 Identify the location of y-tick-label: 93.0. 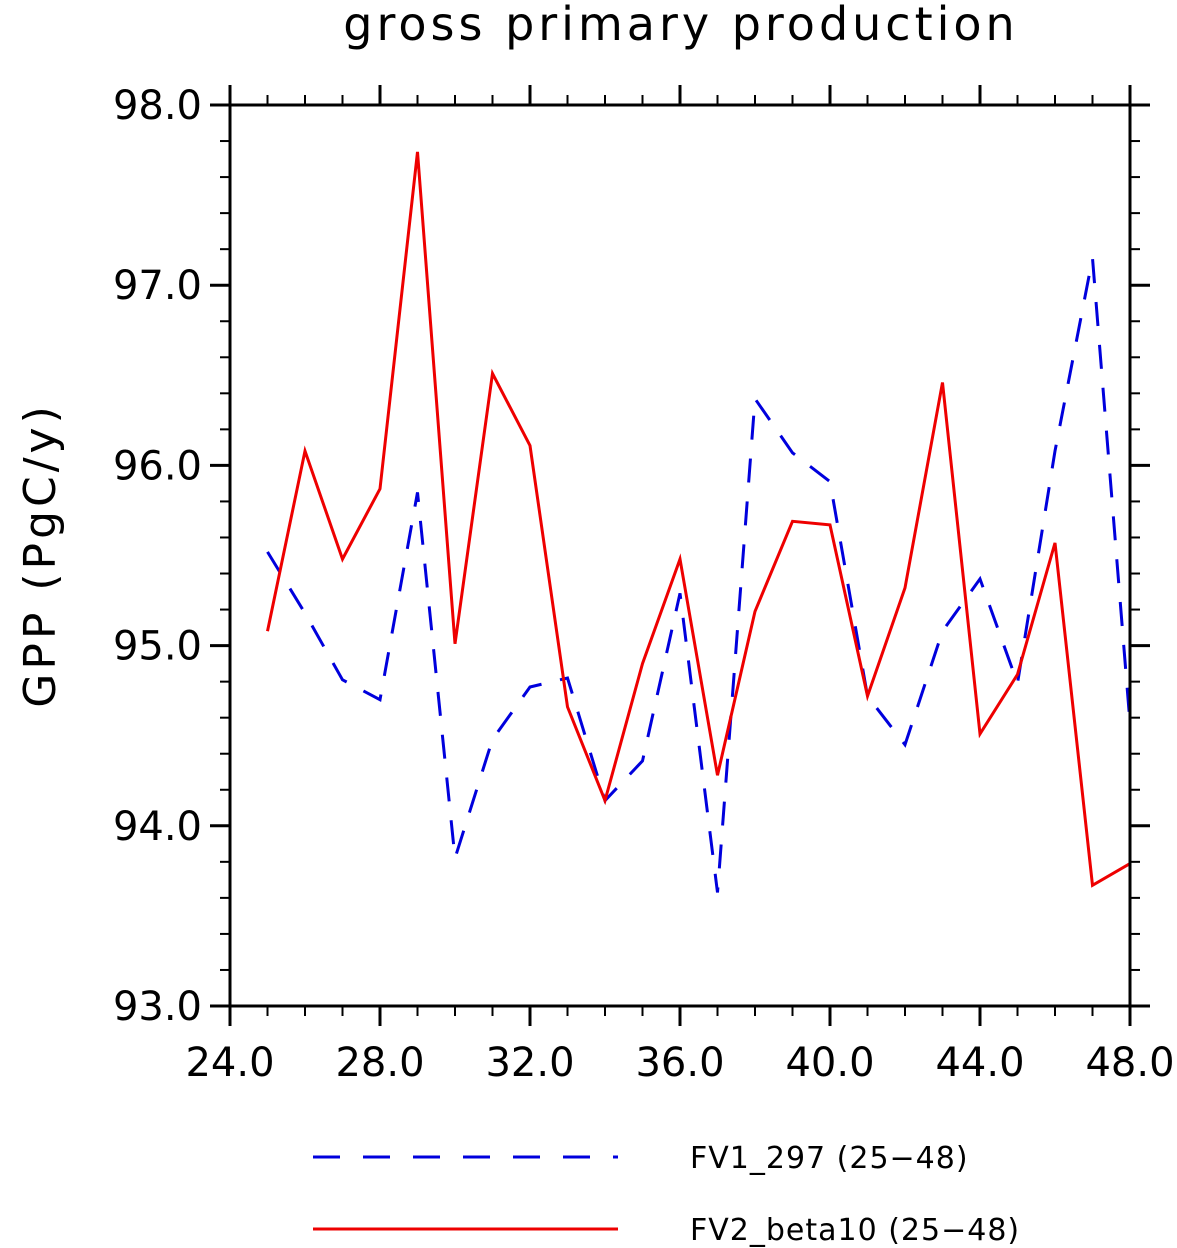
(157, 1007).